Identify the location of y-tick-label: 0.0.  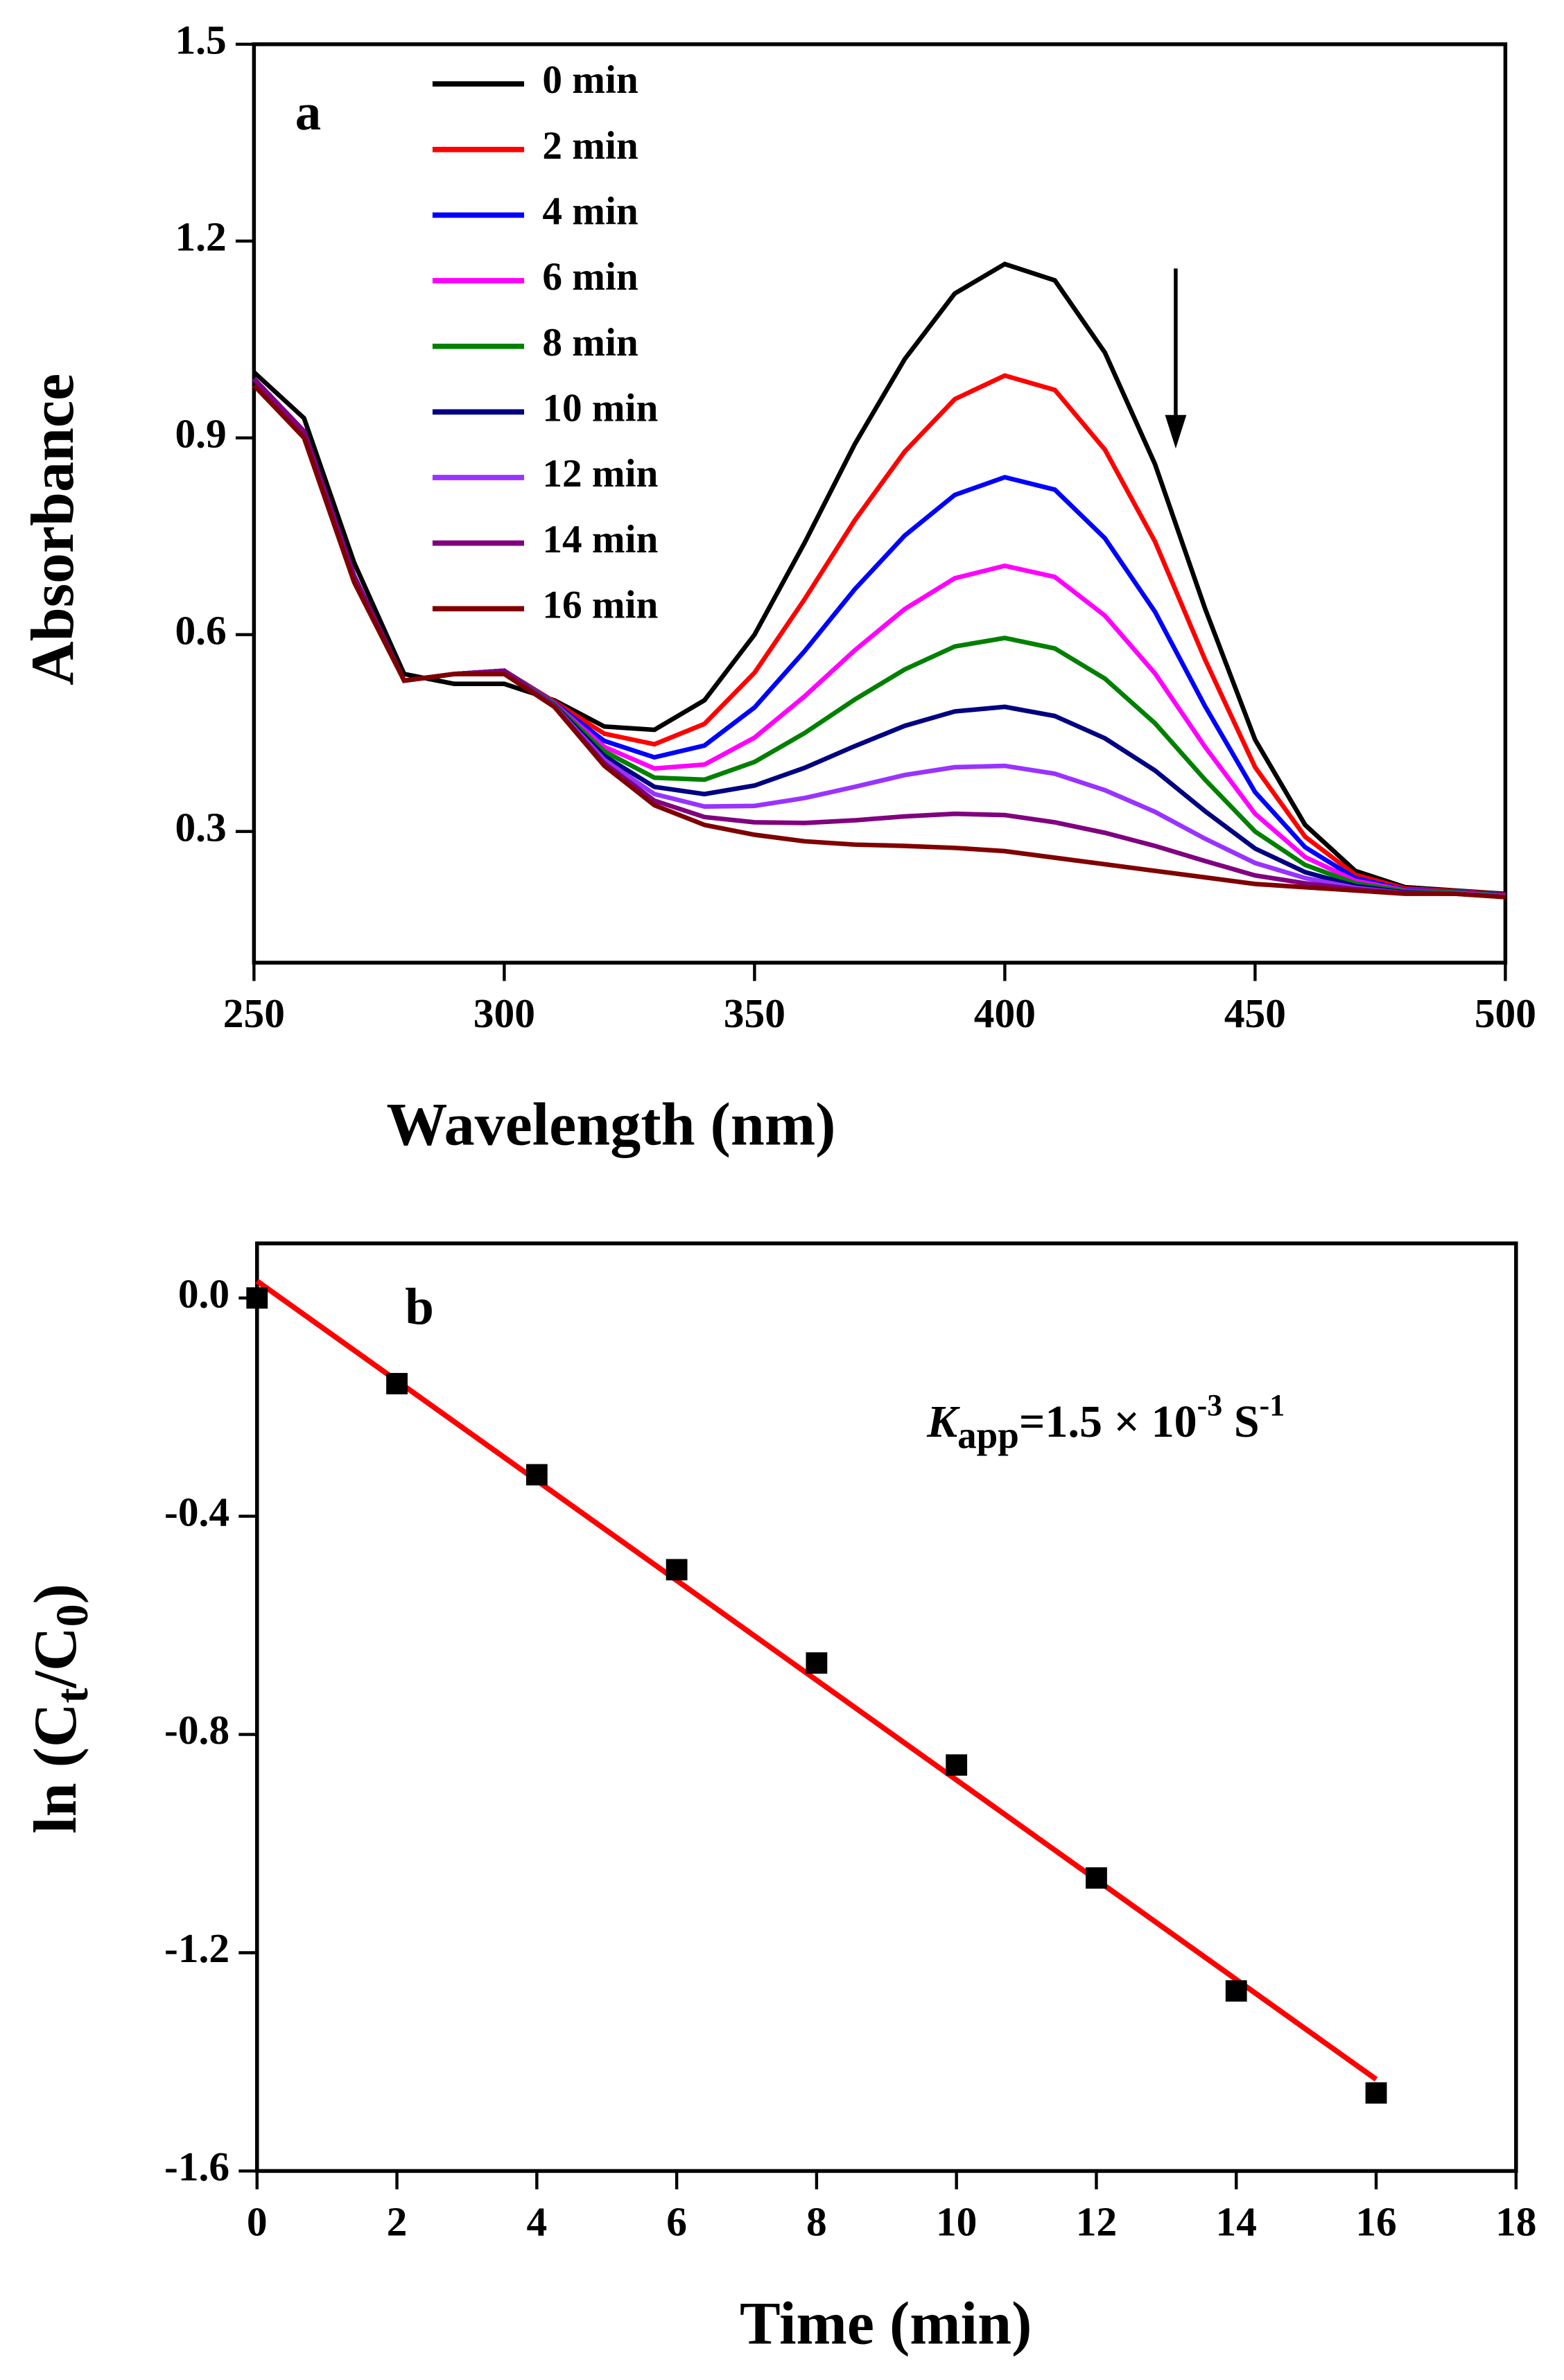
(203, 1293).